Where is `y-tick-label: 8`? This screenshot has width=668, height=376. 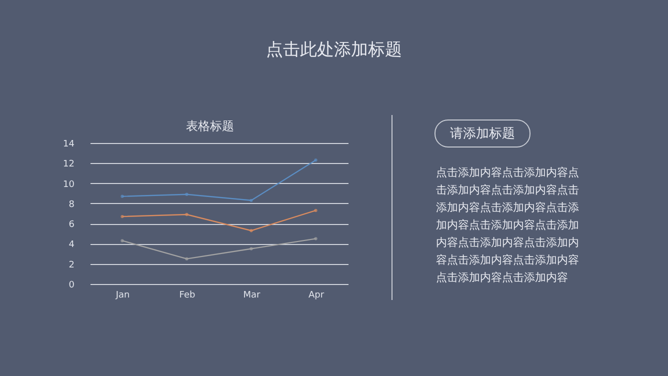 y-tick-label: 8 is located at coordinates (71, 205).